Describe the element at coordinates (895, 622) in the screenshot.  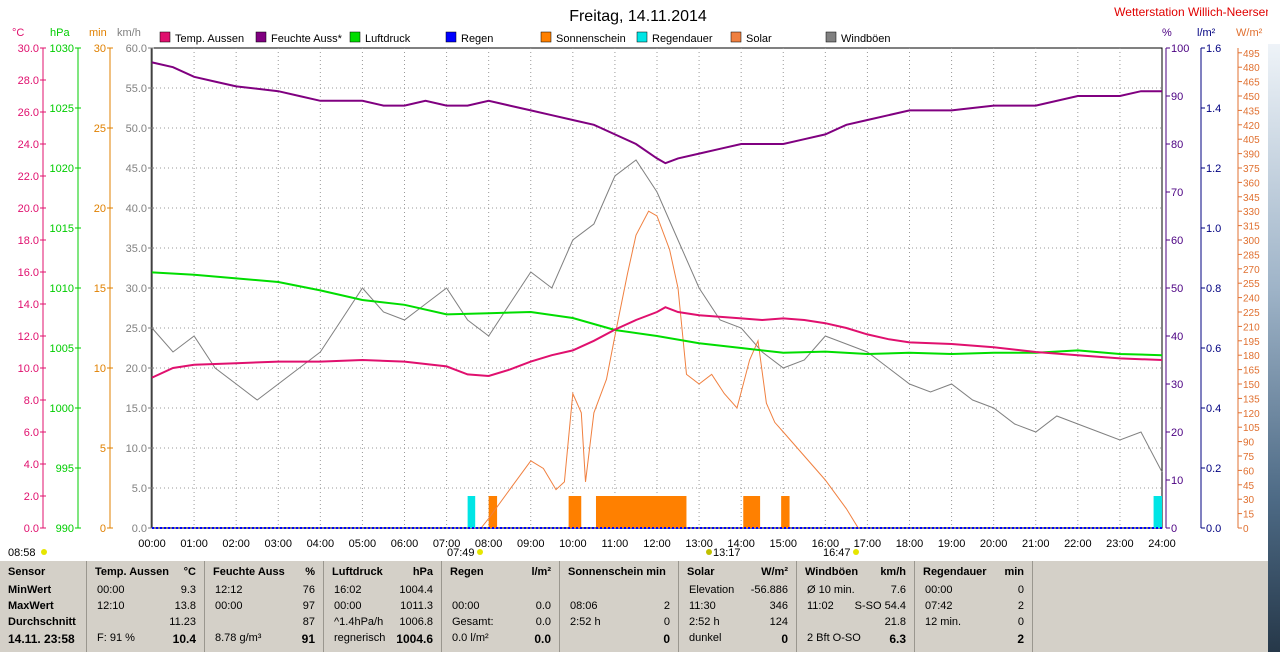
I see `wind-row-value: 21.8` at that location.